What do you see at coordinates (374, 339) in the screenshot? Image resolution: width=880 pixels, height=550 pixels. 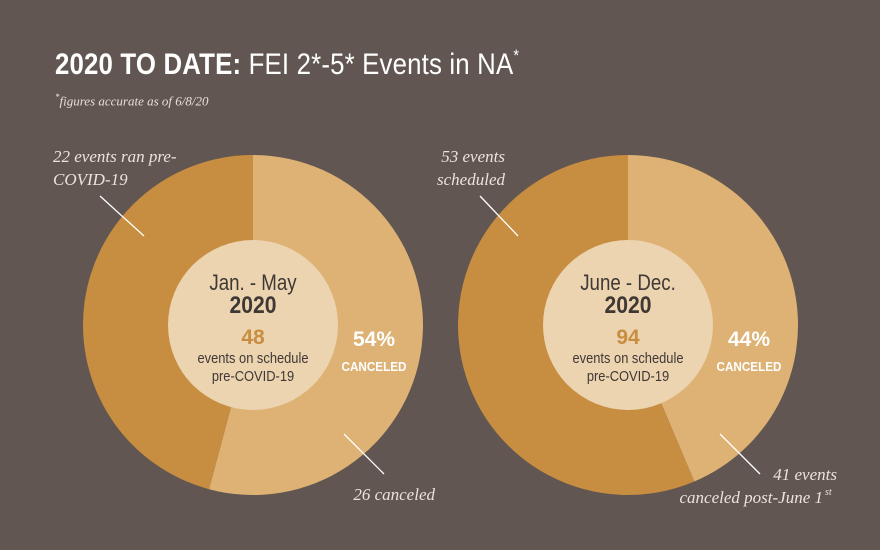 I see `percent-label: 54%` at bounding box center [374, 339].